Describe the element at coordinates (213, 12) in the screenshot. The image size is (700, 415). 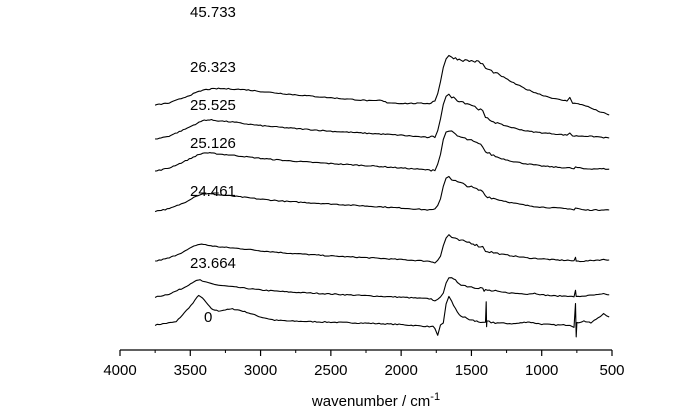
I see `curve-label-45.733: 45.733` at that location.